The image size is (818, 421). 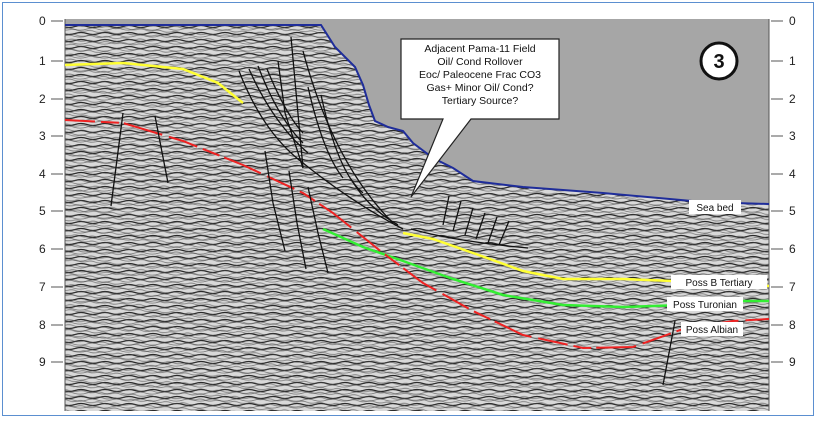 What do you see at coordinates (42, 211) in the screenshot?
I see `left-tick-5: 5` at bounding box center [42, 211].